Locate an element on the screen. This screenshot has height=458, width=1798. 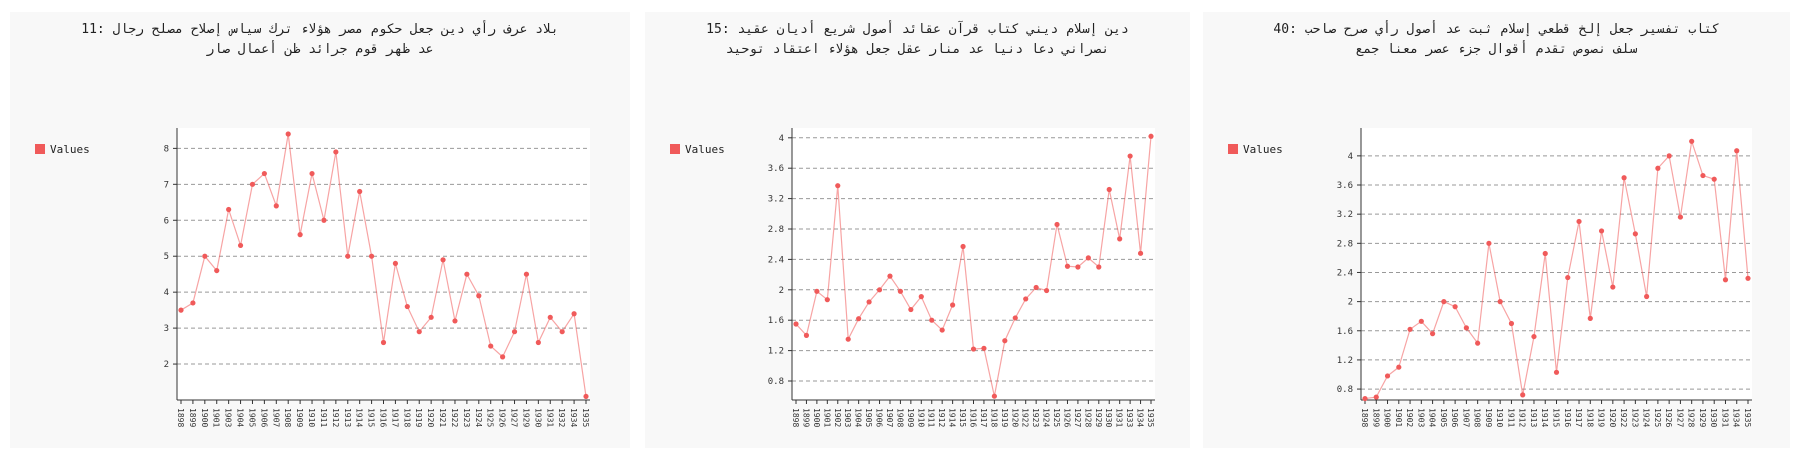
x-tick-label: 1925 is located at coordinates (1657, 417).